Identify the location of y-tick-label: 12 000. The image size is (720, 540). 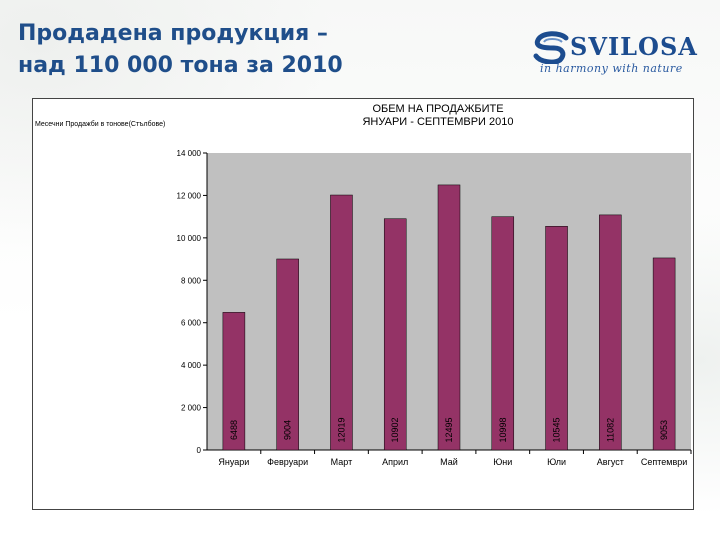
(189, 195).